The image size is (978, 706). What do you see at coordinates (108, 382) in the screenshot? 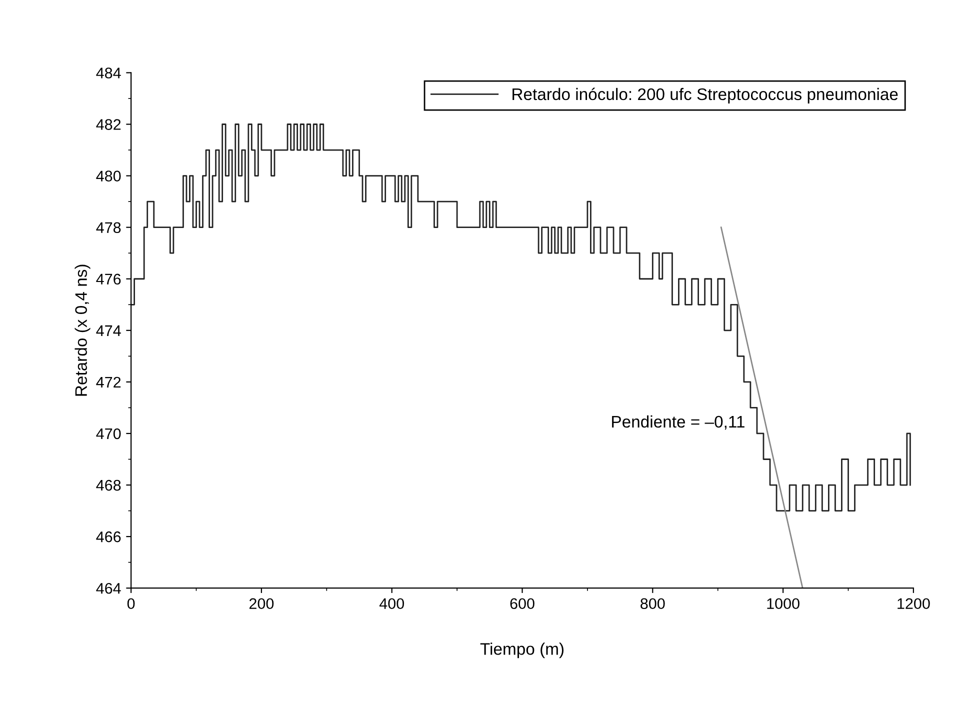
I see `y-tick-label: 472` at bounding box center [108, 382].